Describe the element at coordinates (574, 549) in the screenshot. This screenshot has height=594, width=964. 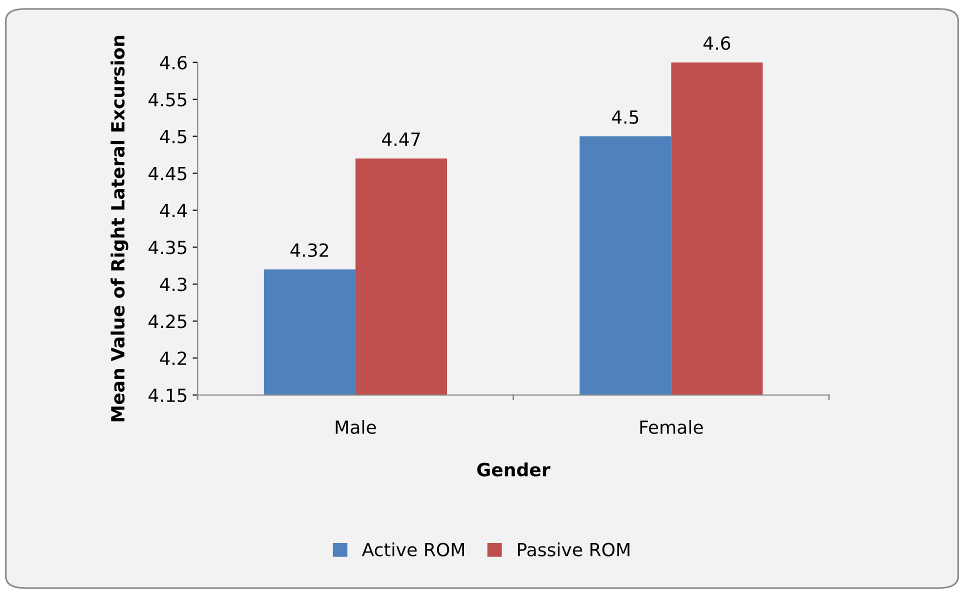
I see `legend-label: Passive ROM` at that location.